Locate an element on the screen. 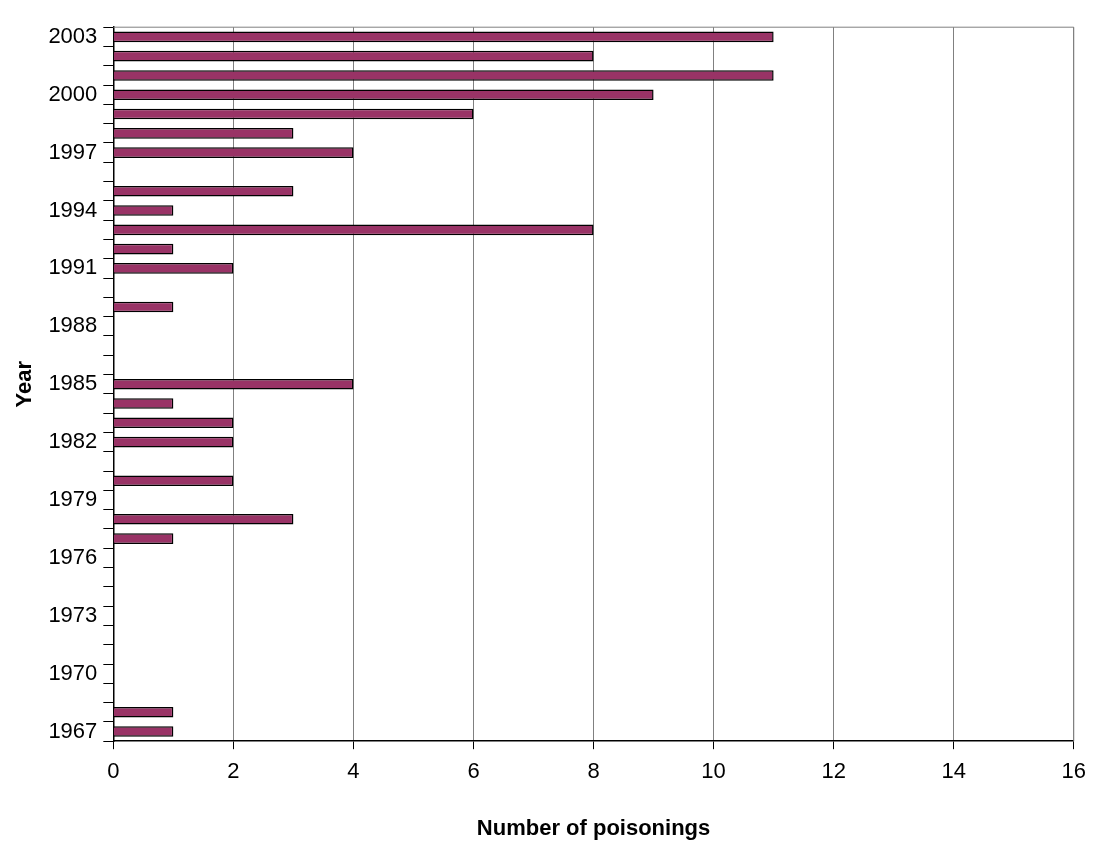  x-tick-label: 8 is located at coordinates (593, 771).